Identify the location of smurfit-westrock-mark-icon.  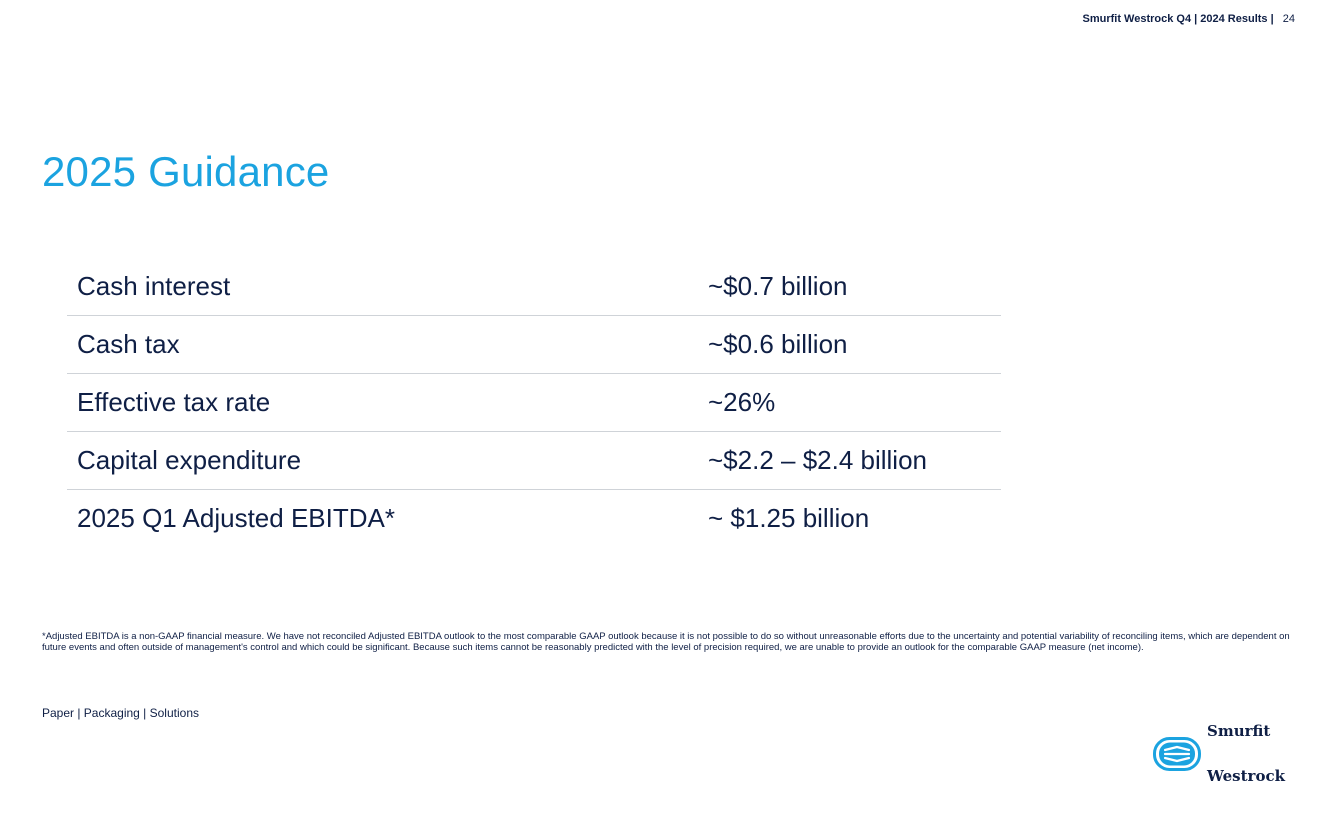
(1177, 754).